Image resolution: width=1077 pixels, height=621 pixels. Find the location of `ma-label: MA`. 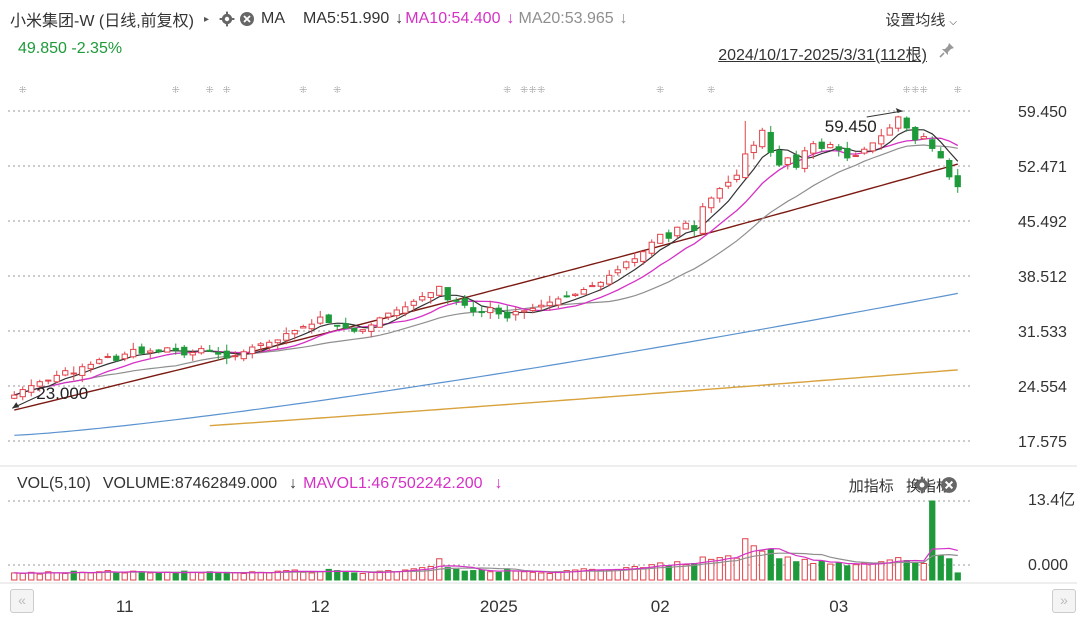

ma-label: MA is located at coordinates (273, 18).